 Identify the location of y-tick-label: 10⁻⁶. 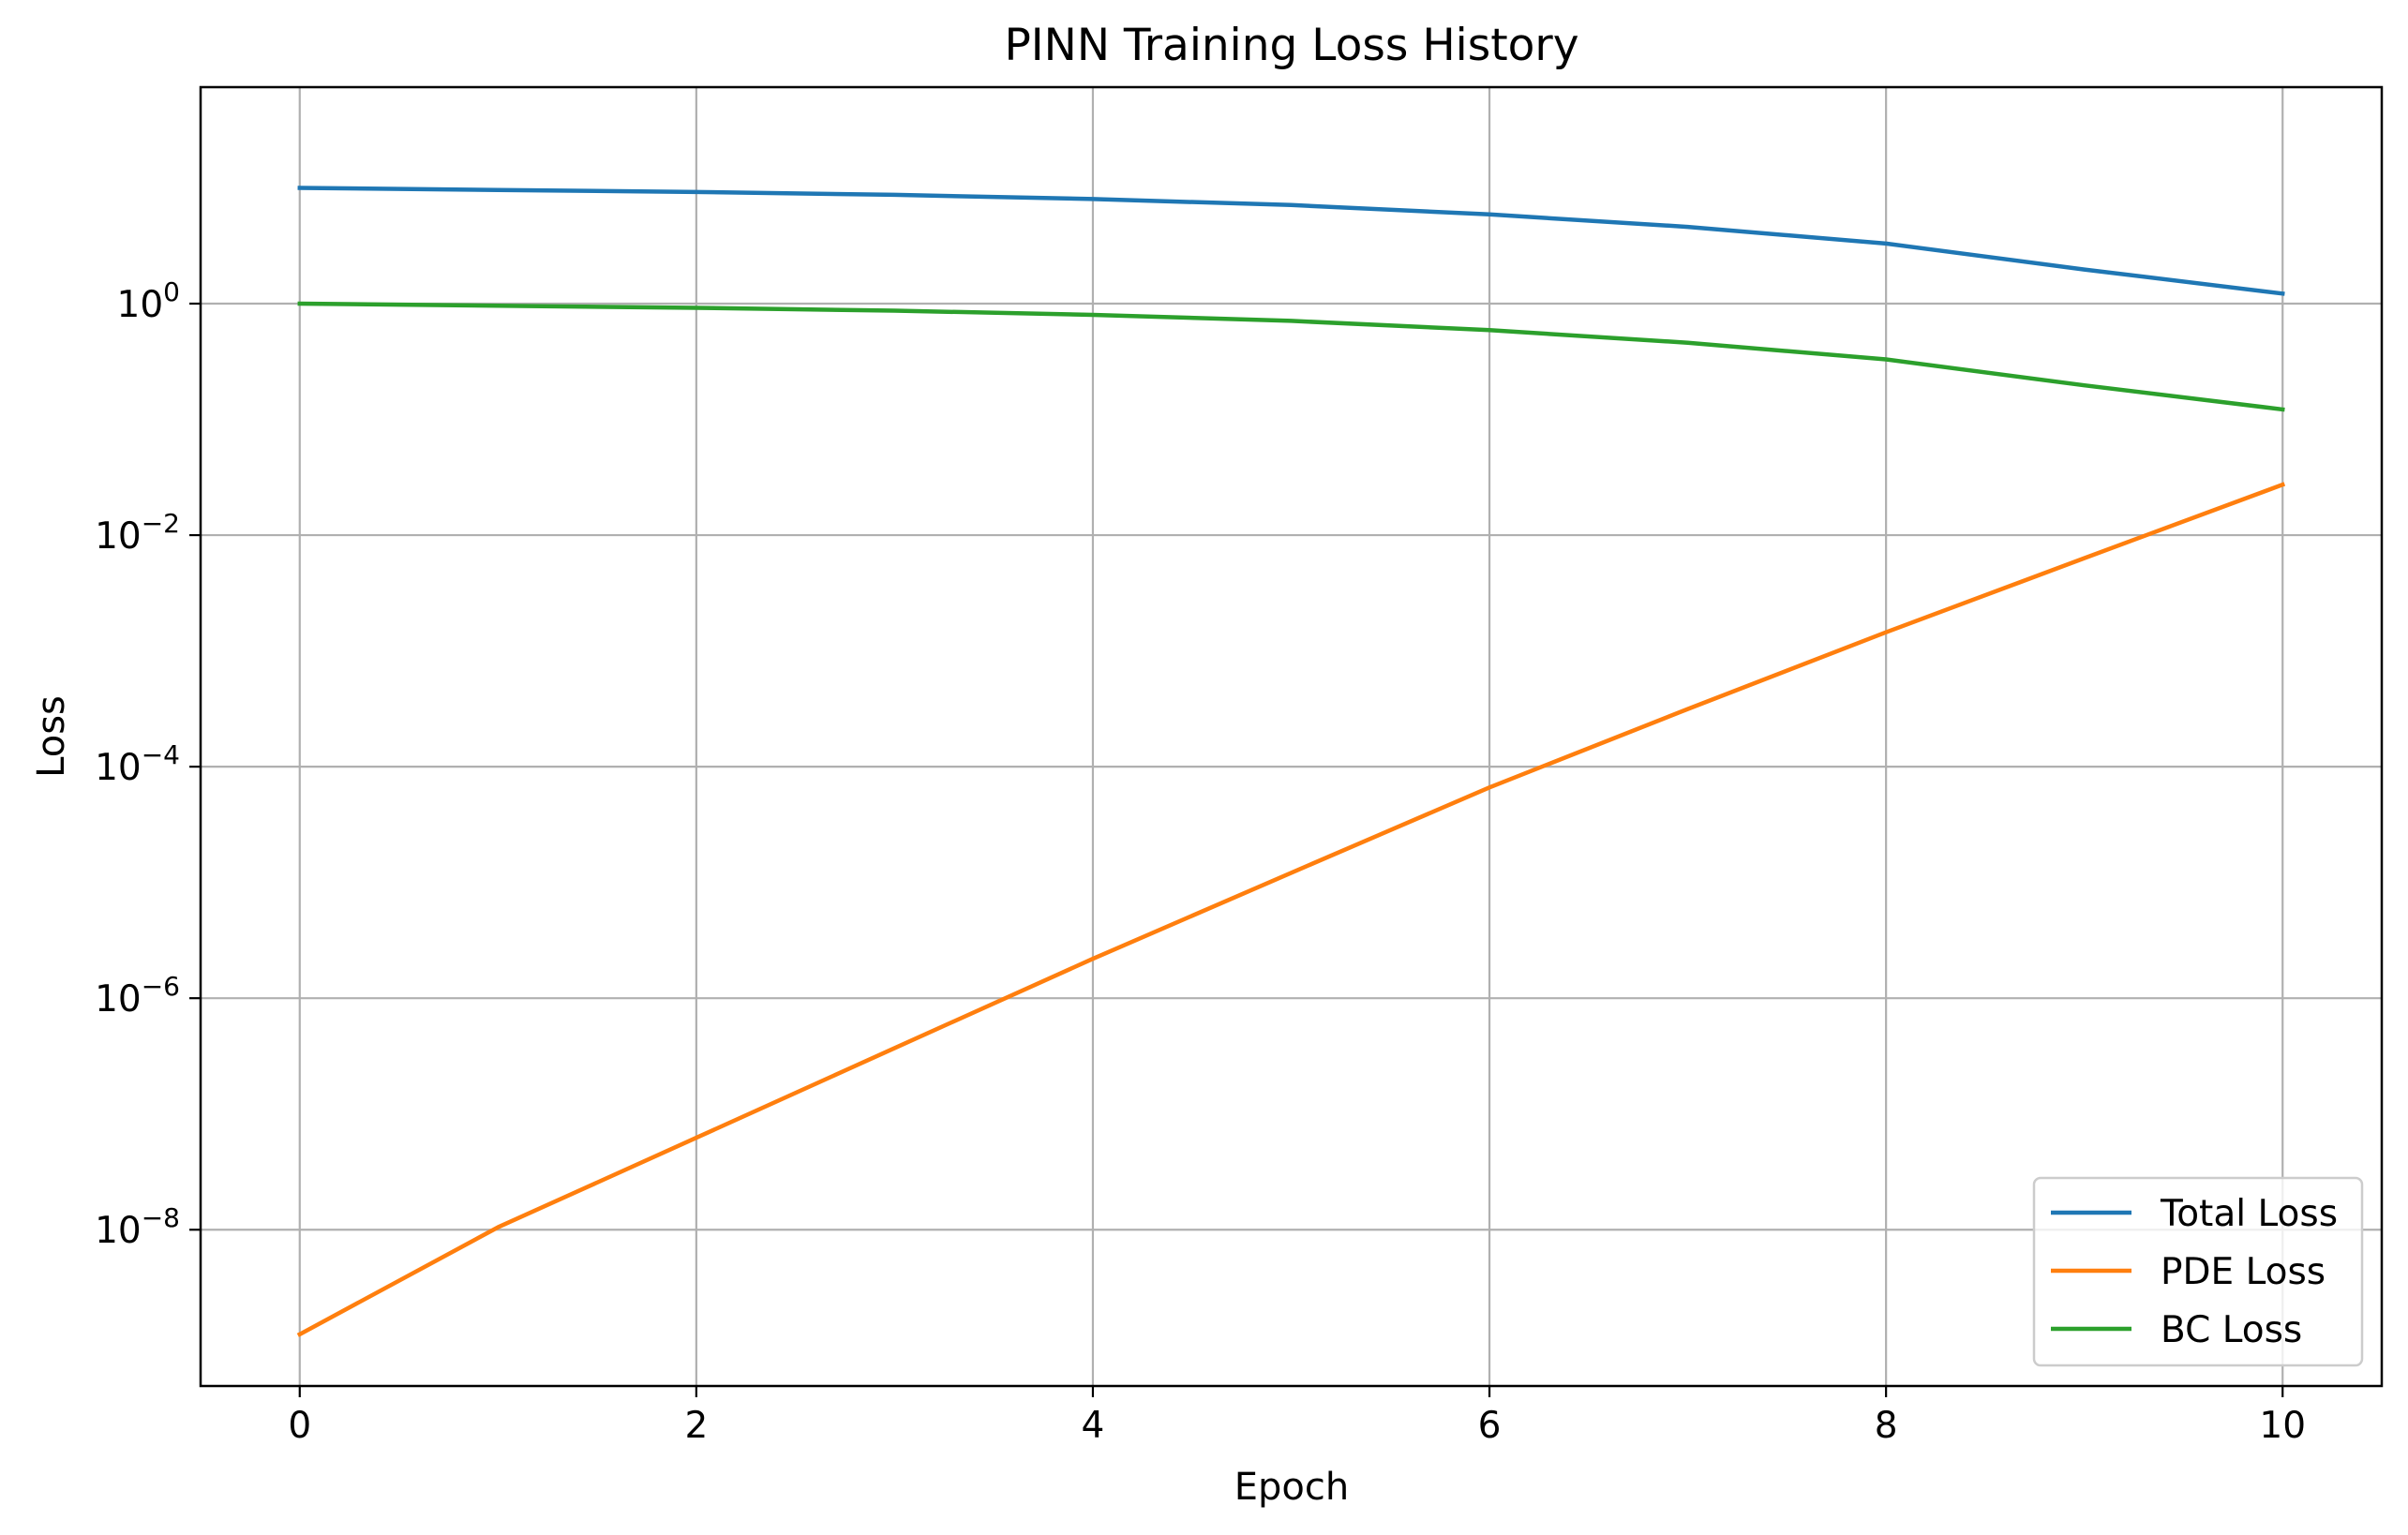
(137, 996).